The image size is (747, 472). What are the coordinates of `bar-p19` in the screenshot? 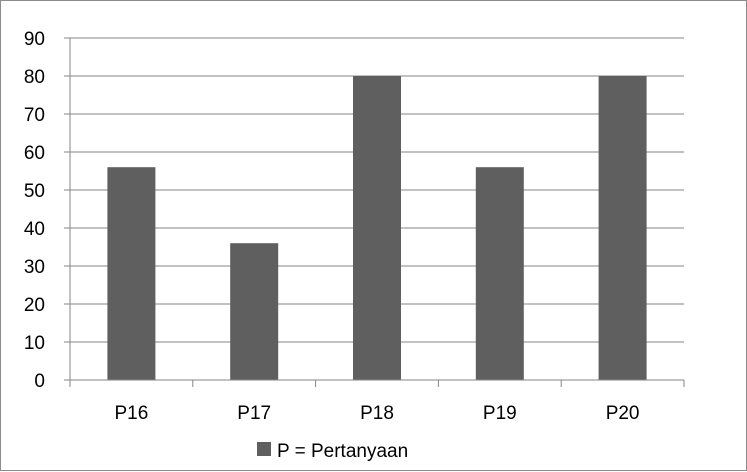 It's located at (499, 273).